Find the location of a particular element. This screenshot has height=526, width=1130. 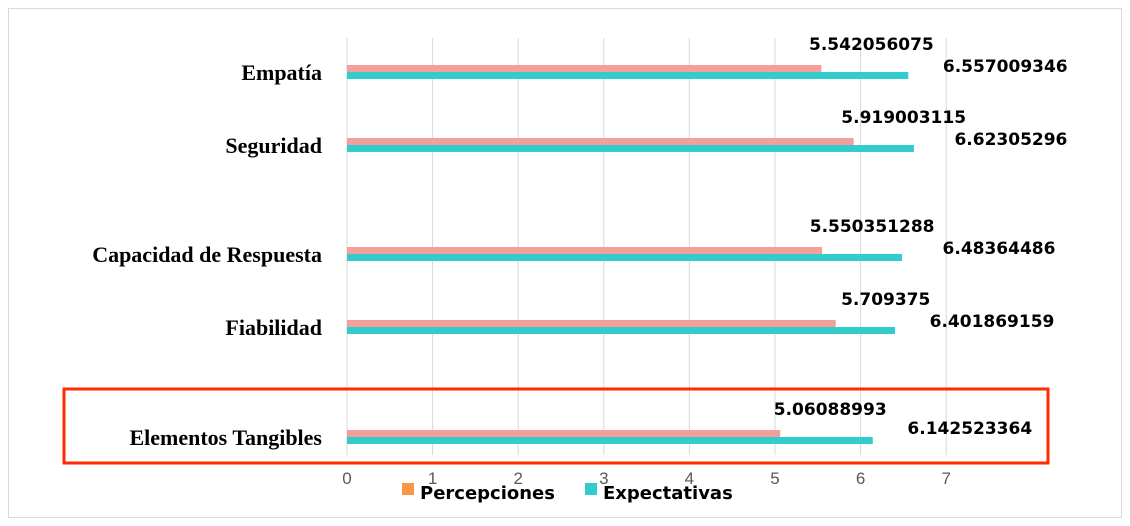

x-tick-label: 5 is located at coordinates (774, 478).